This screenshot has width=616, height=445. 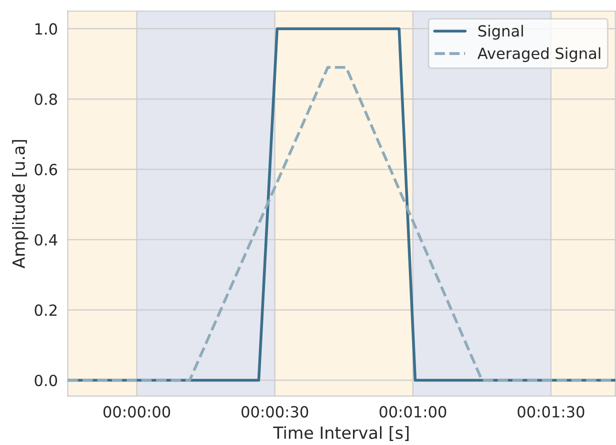 I want to click on x-tick-label: 00:00:30, so click(x=275, y=412).